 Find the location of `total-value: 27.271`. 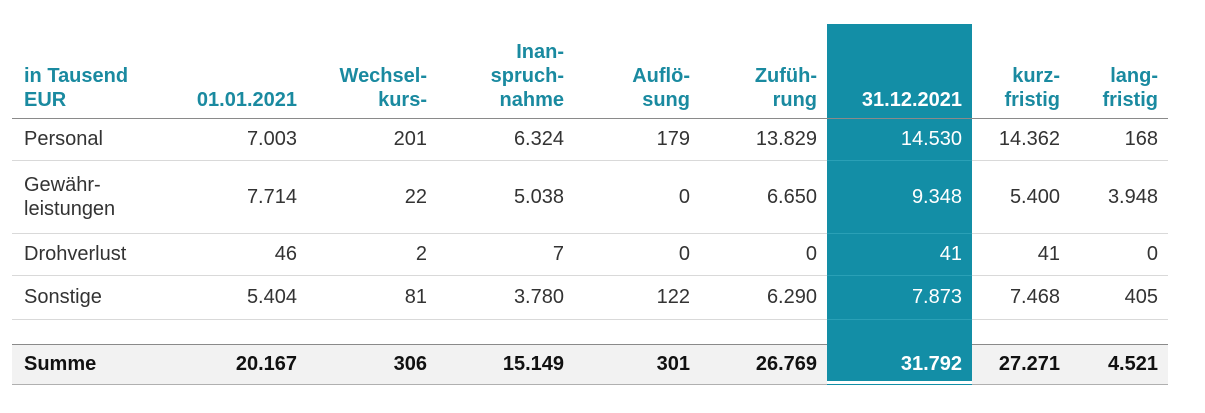

total-value: 27.271 is located at coordinates (1021, 364).